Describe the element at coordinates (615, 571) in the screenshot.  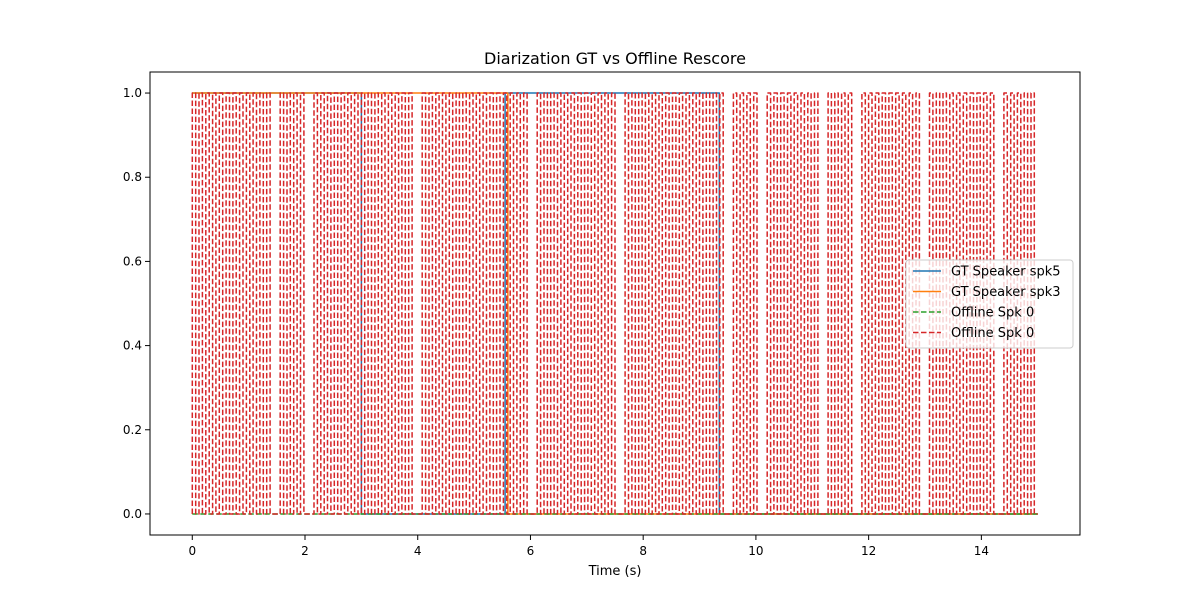
I see `x-axis-label: Time (s)` at that location.